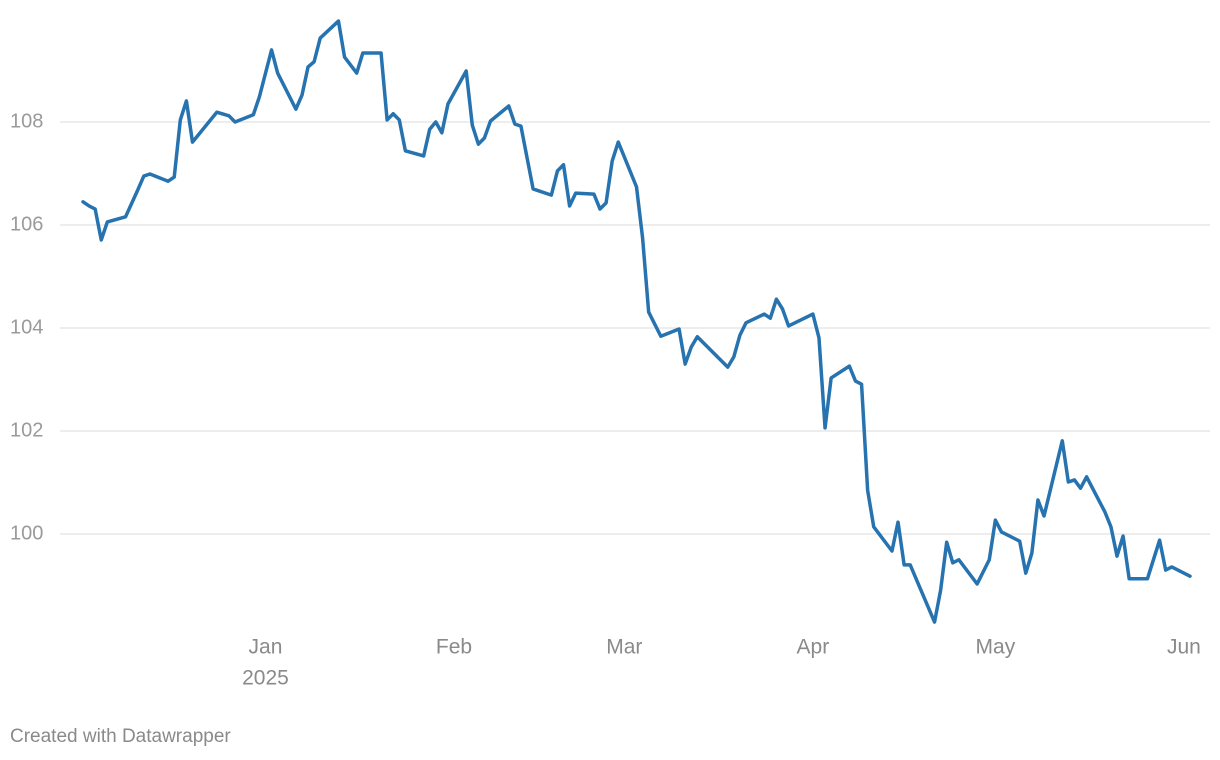 The width and height of the screenshot is (1220, 760). What do you see at coordinates (26, 533) in the screenshot?
I see `y-tick-label: 100` at bounding box center [26, 533].